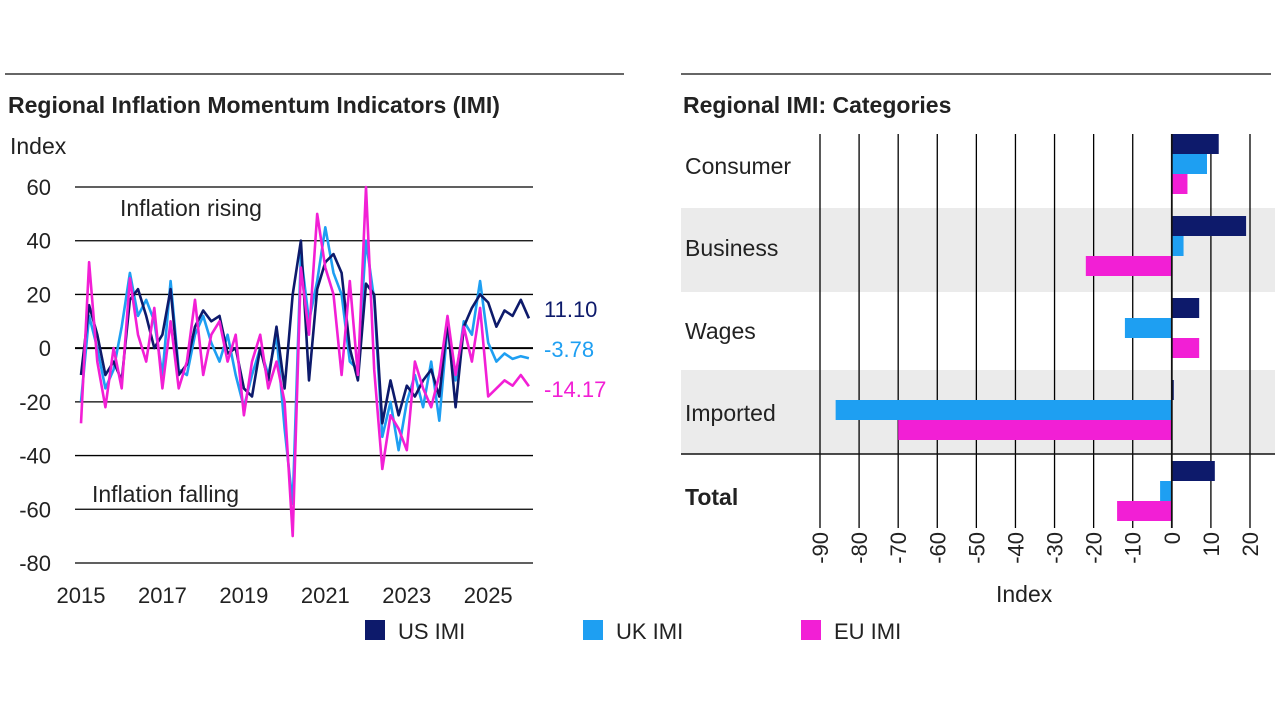 This screenshot has width=1280, height=720. I want to click on bar-imported-us, so click(1172, 390).